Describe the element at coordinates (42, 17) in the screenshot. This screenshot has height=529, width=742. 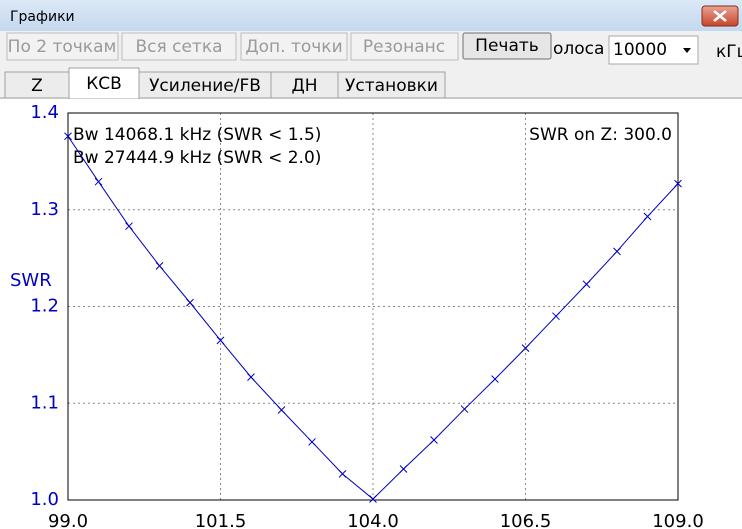
I see `window-title: Графики` at that location.